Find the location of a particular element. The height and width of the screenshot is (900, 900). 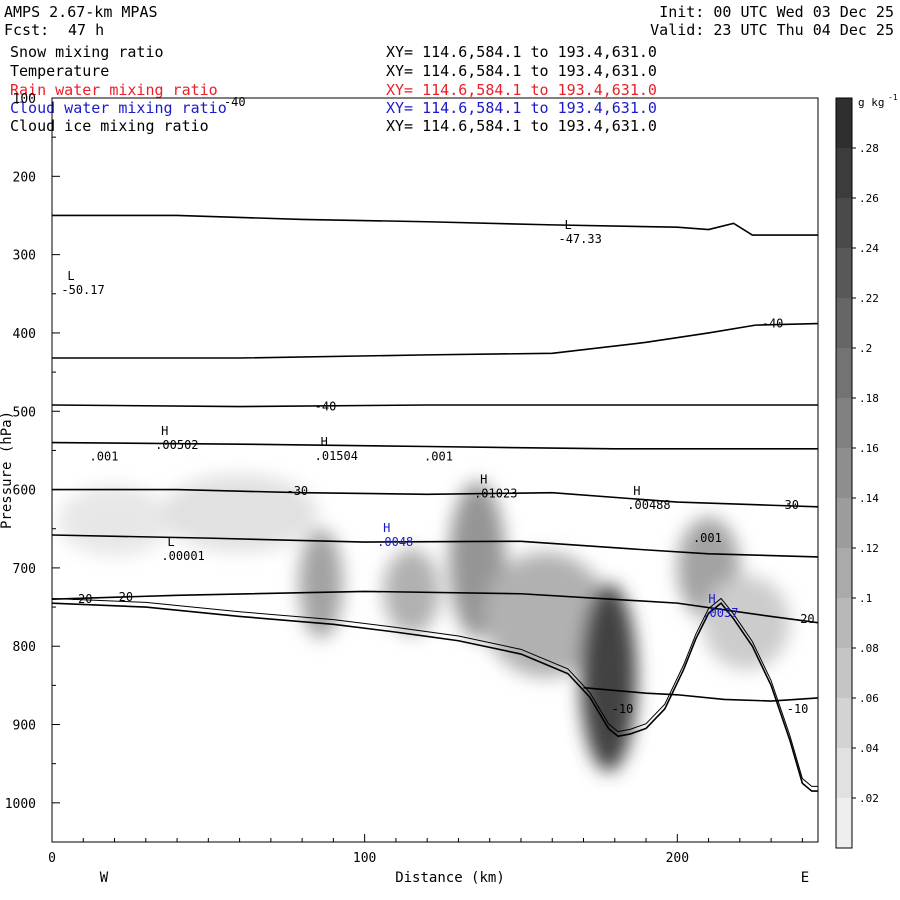

field-name: Temperature is located at coordinates (60, 71).